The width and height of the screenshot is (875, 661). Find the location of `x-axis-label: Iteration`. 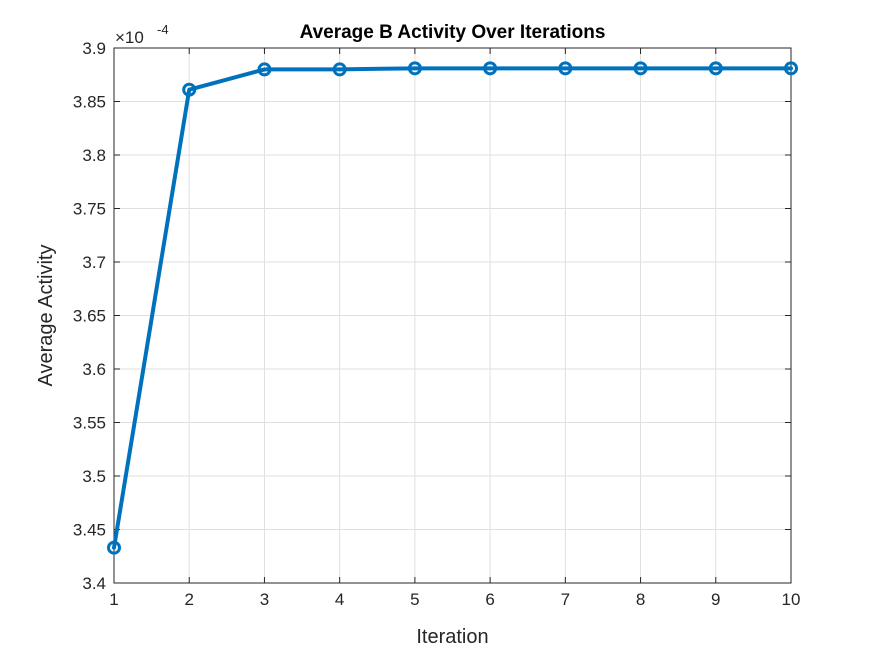

x-axis-label: Iteration is located at coordinates (452, 637).